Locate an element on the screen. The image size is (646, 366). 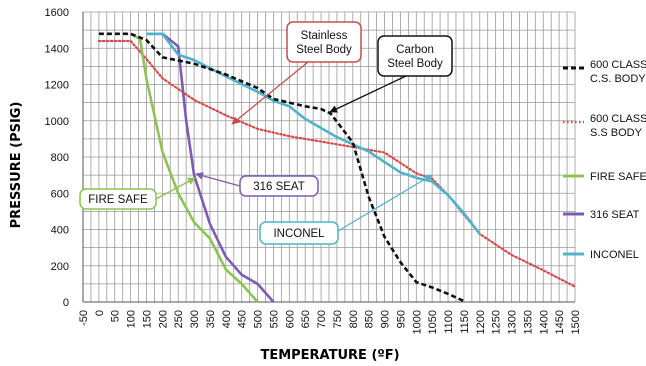
y-tick-label: 1000 is located at coordinates (57, 122).